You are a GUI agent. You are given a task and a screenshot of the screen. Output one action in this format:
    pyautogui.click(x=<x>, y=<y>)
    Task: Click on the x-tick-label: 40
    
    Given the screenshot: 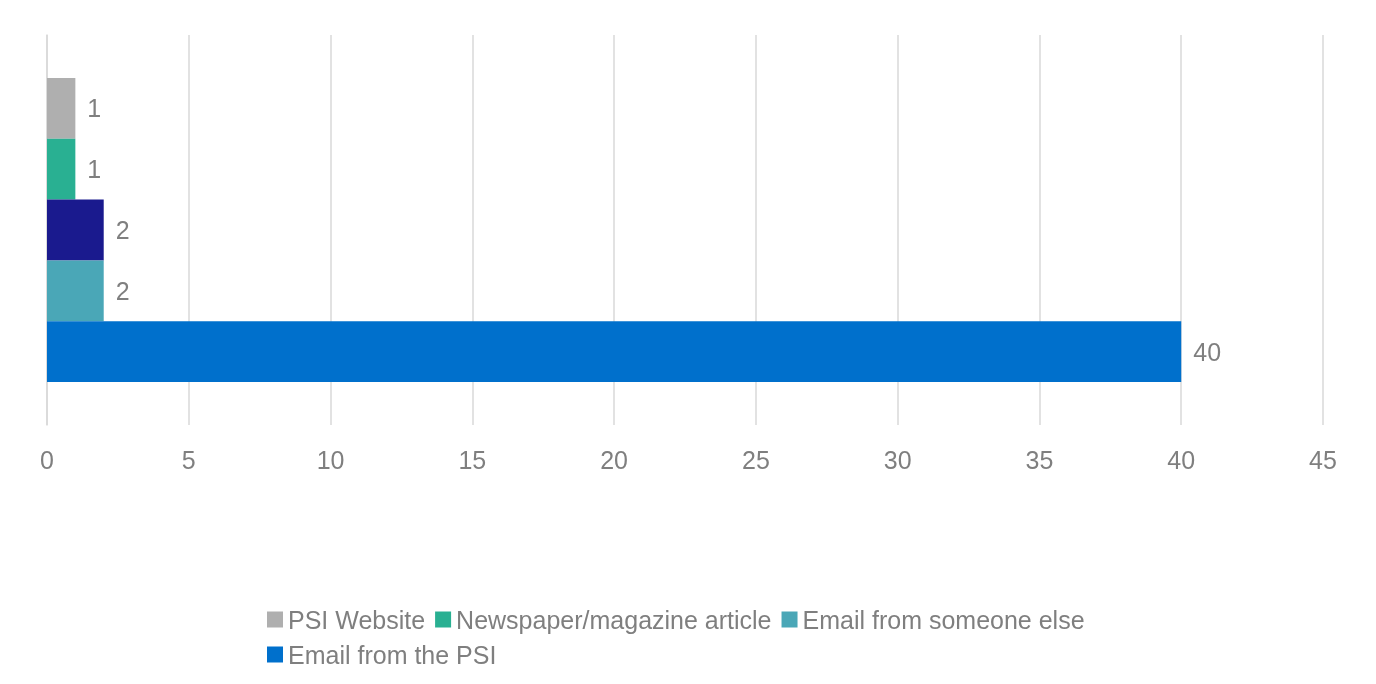 What is the action you would take?
    pyautogui.click(x=1181, y=459)
    